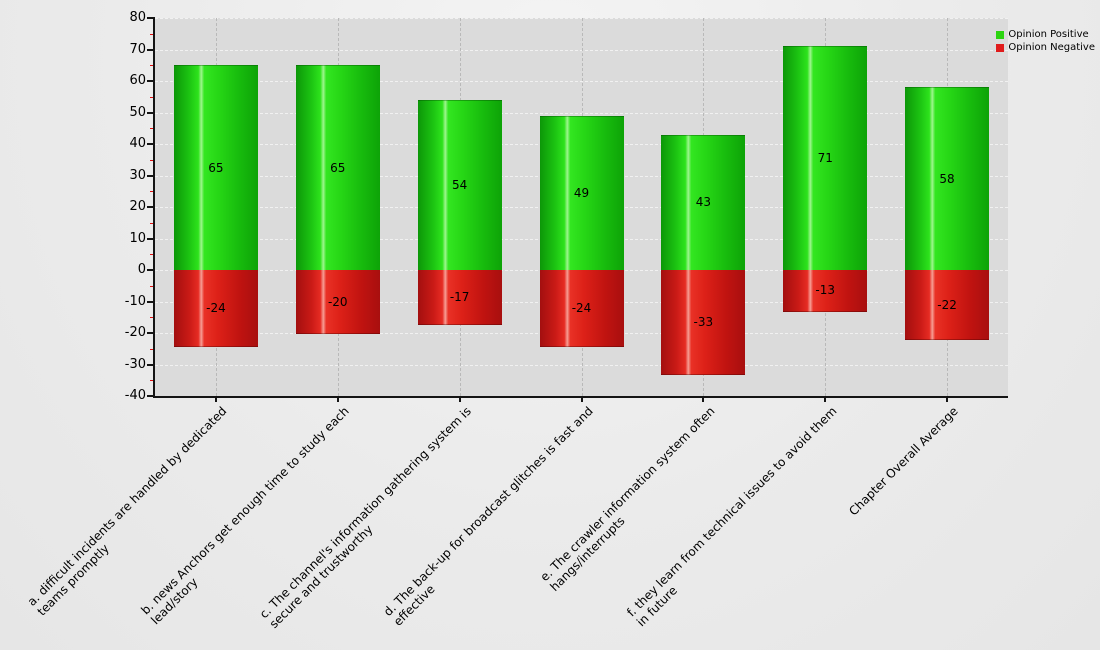 Image resolution: width=1100 pixels, height=650 pixels. What do you see at coordinates (1051, 47) in the screenshot?
I see `legend-label-negative: Opinion Negative` at bounding box center [1051, 47].